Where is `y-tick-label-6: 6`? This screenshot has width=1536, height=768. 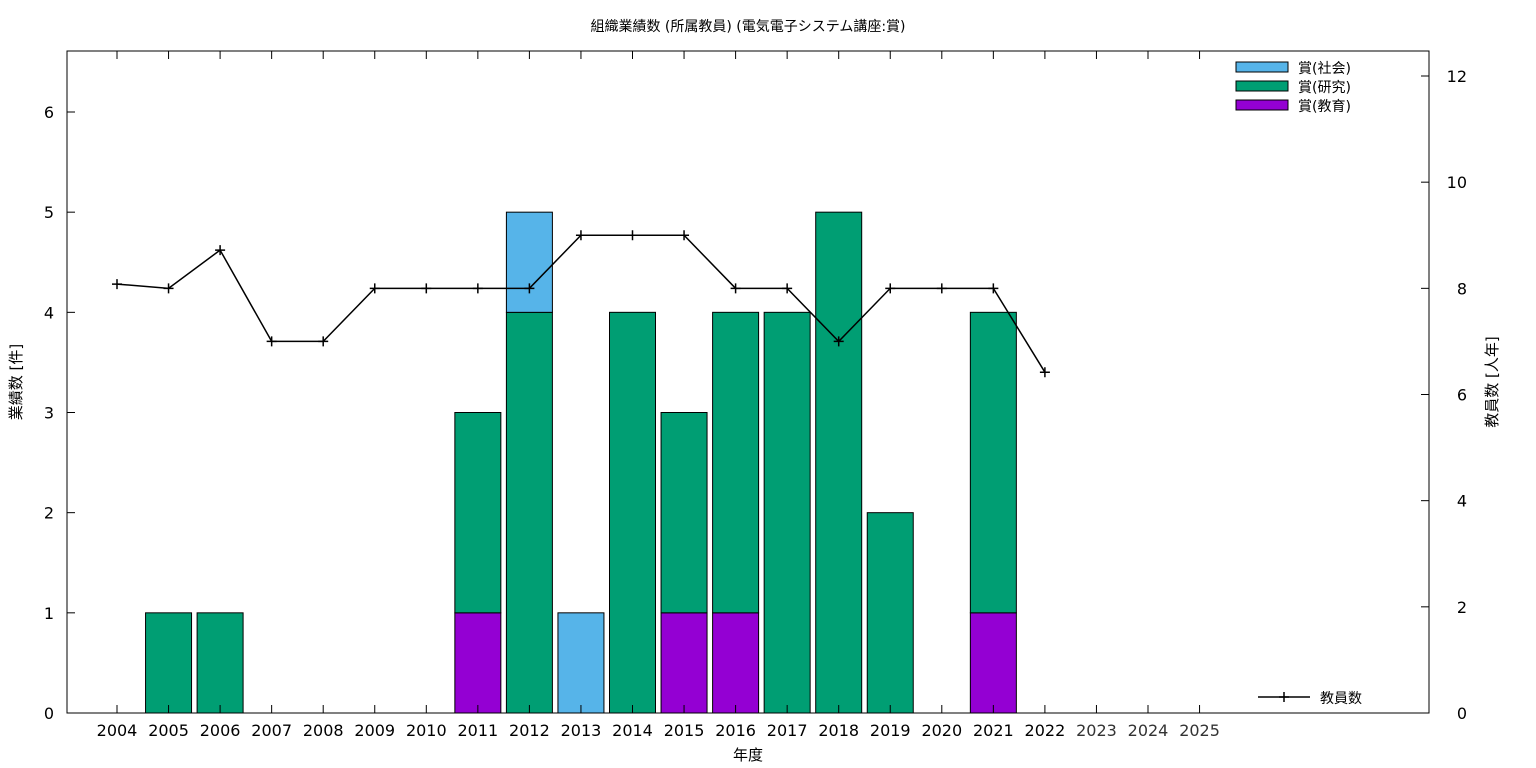
y-tick-label-6: 6 is located at coordinates (49, 112).